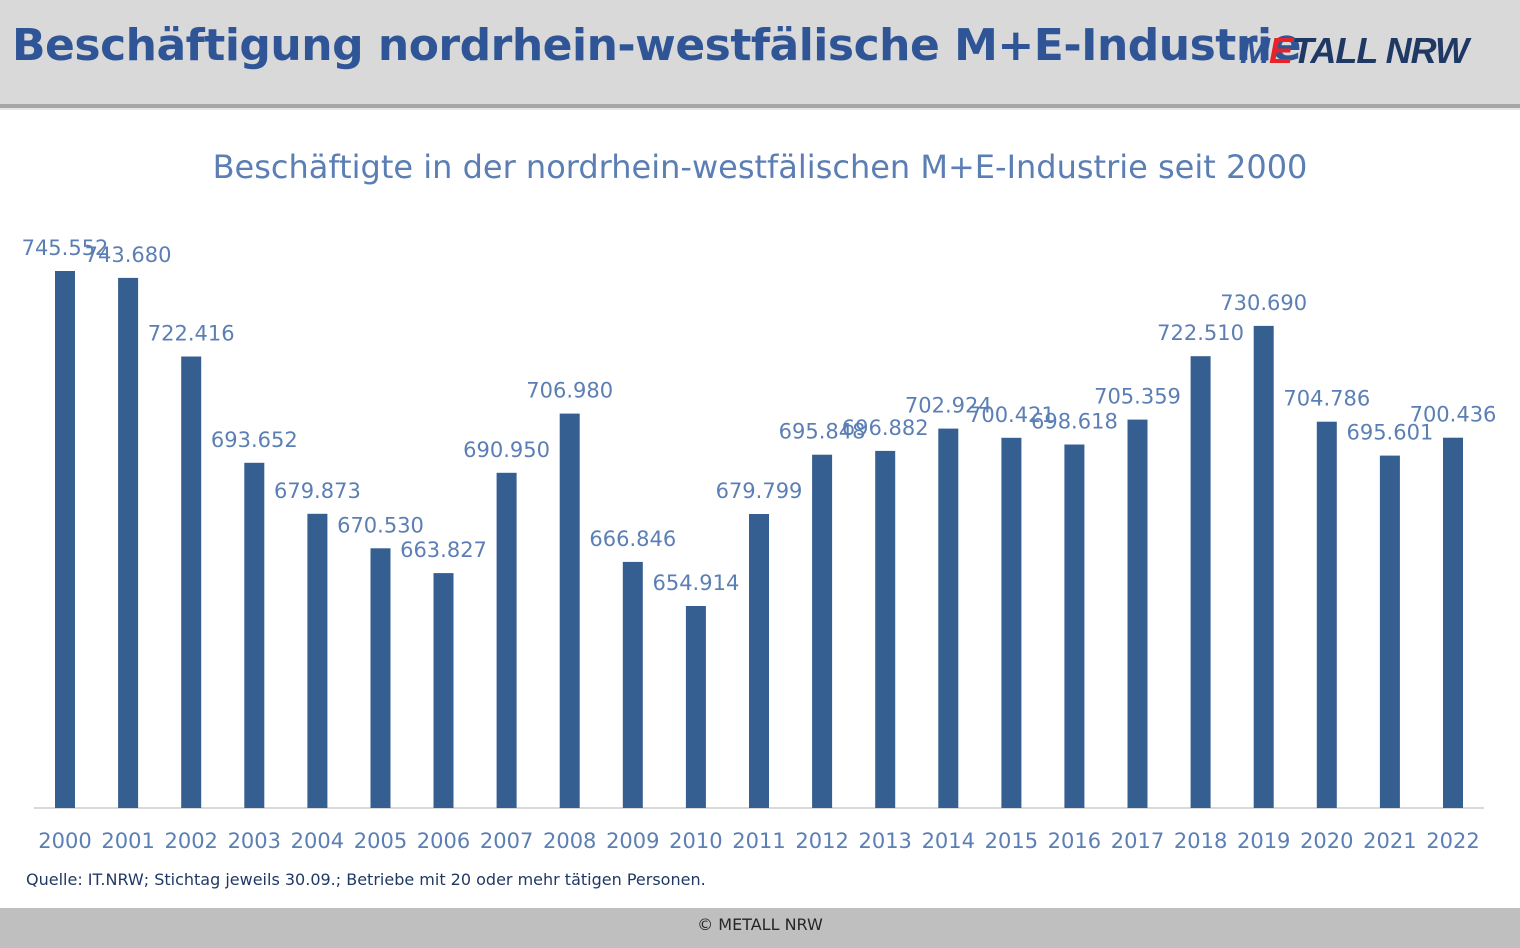  What do you see at coordinates (1326, 399) in the screenshot?
I see `value-label-2020: 704.786` at bounding box center [1326, 399].